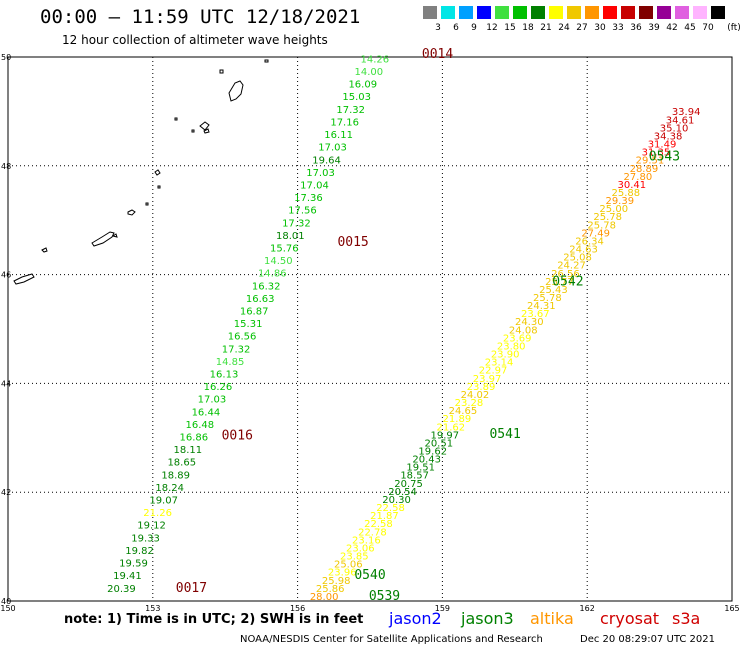 Image resolution: width=740 pixels, height=650 pixels. What do you see at coordinates (302, 211) in the screenshot?
I see `wave-height-label: 17.56` at bounding box center [302, 211].